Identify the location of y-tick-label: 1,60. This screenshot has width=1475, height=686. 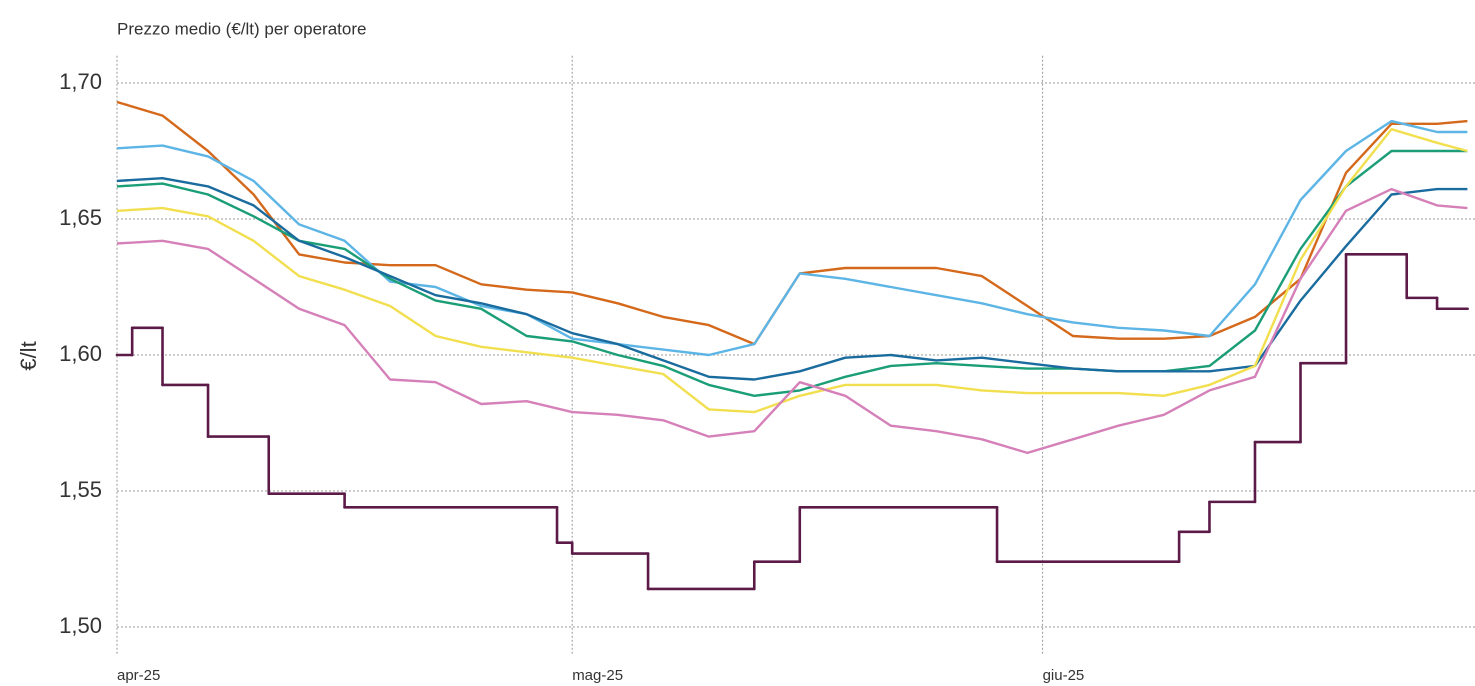
(80, 353).